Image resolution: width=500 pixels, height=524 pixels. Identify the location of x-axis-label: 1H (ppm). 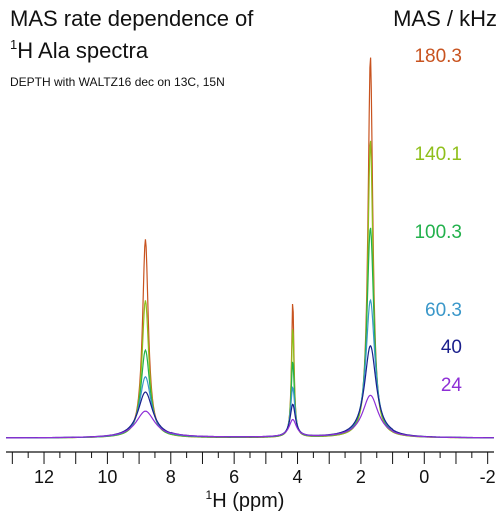
(245, 500).